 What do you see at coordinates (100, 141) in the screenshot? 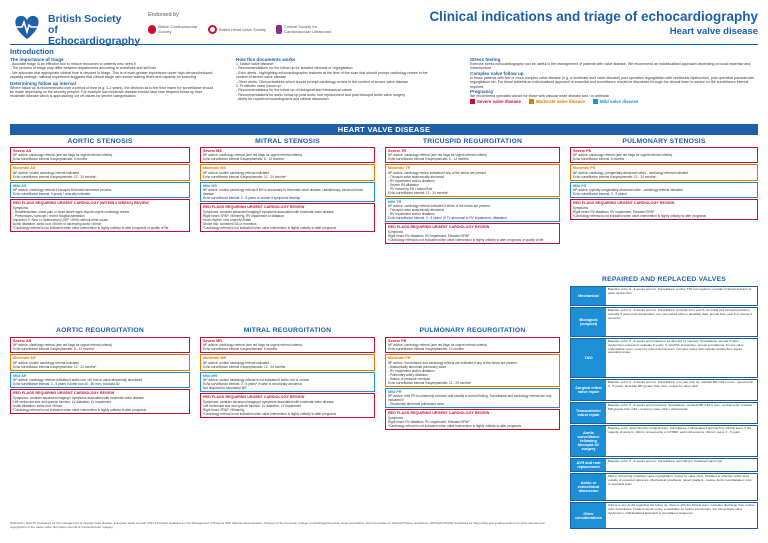
I see `column-heading-aortic-stenosis: AORTIC STENOSIS` at bounding box center [100, 141].